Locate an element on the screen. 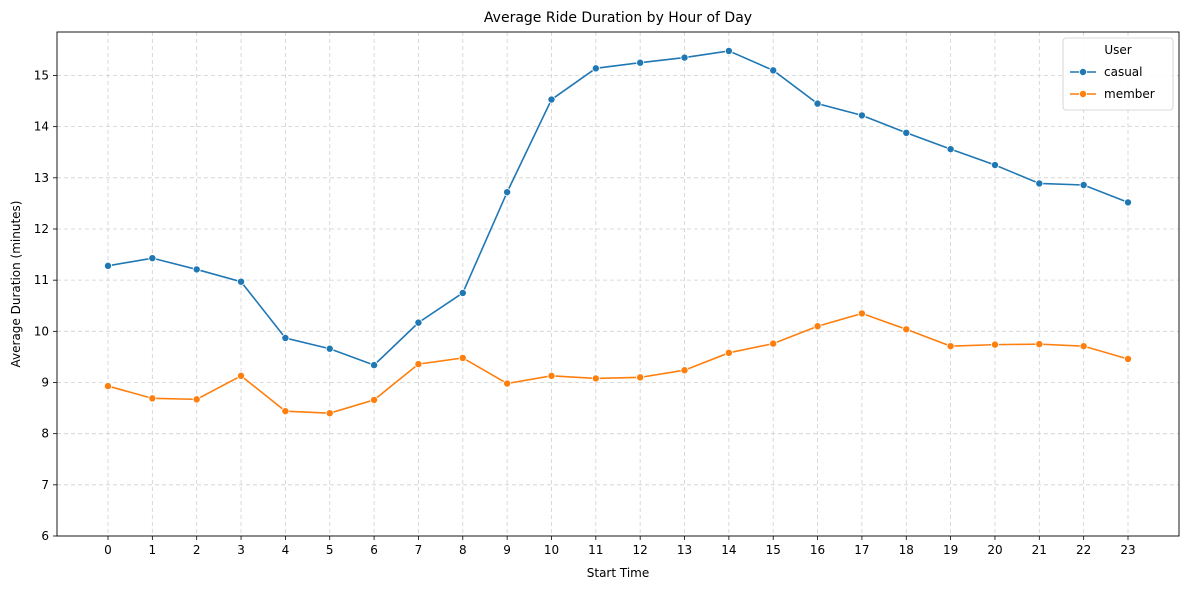 The height and width of the screenshot is (590, 1189). x-tick-label: 23 is located at coordinates (1127, 550).